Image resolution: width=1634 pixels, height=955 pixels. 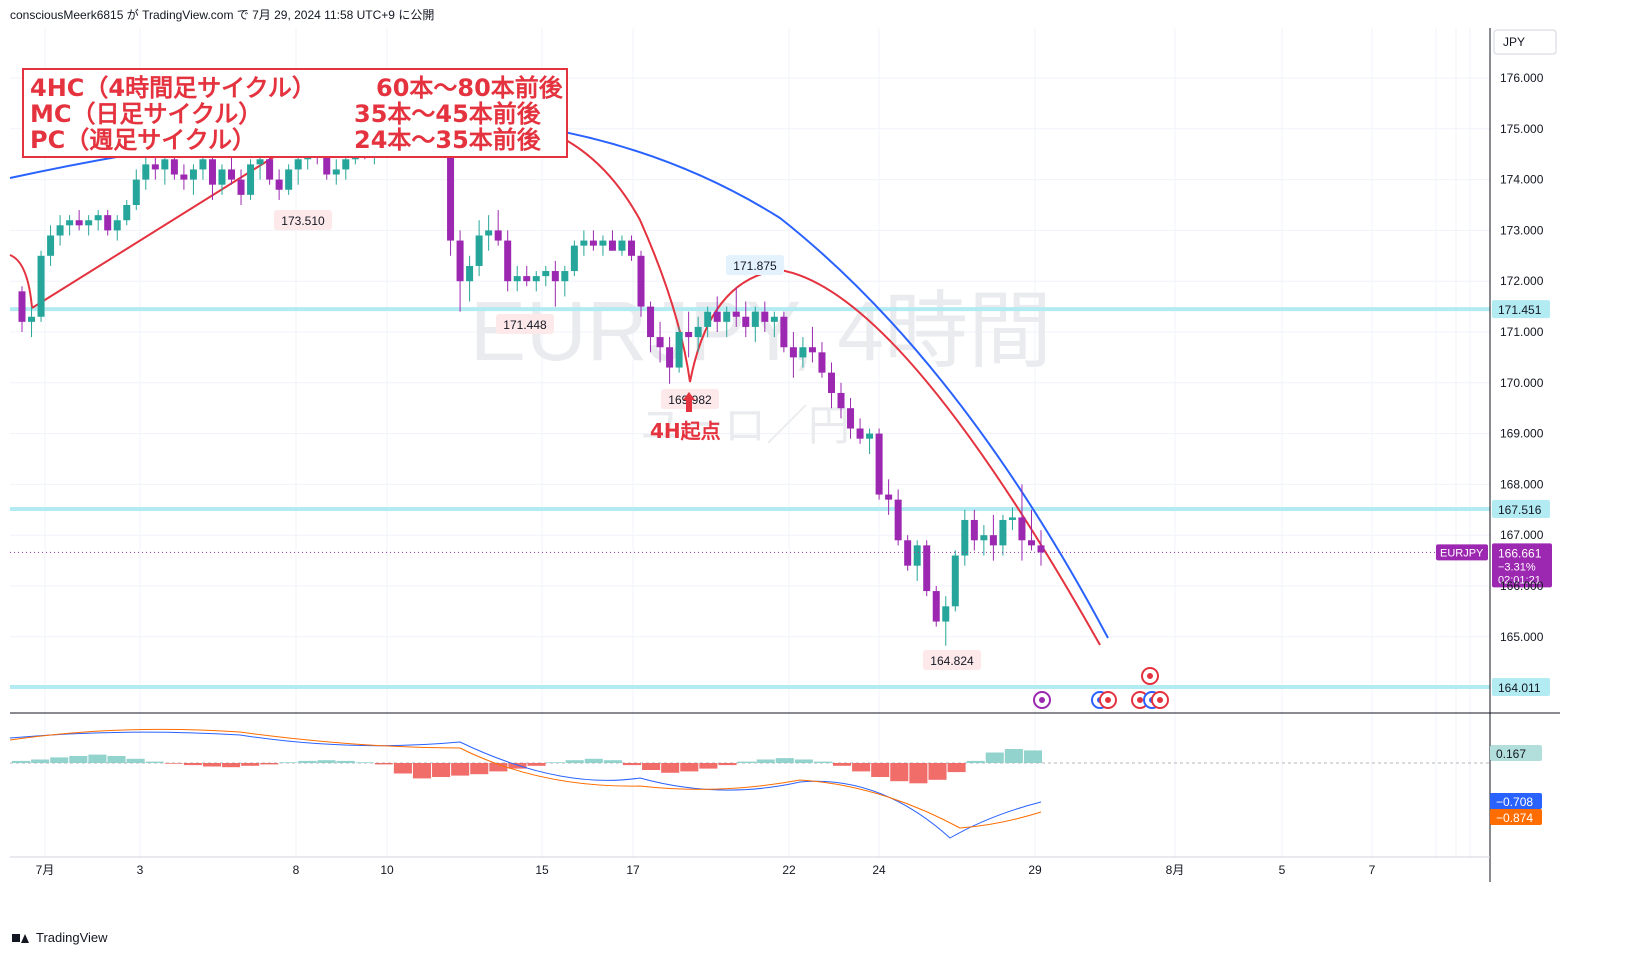 I want to click on info-label-pc: PC（週足サイクル）, so click(x=143, y=140).